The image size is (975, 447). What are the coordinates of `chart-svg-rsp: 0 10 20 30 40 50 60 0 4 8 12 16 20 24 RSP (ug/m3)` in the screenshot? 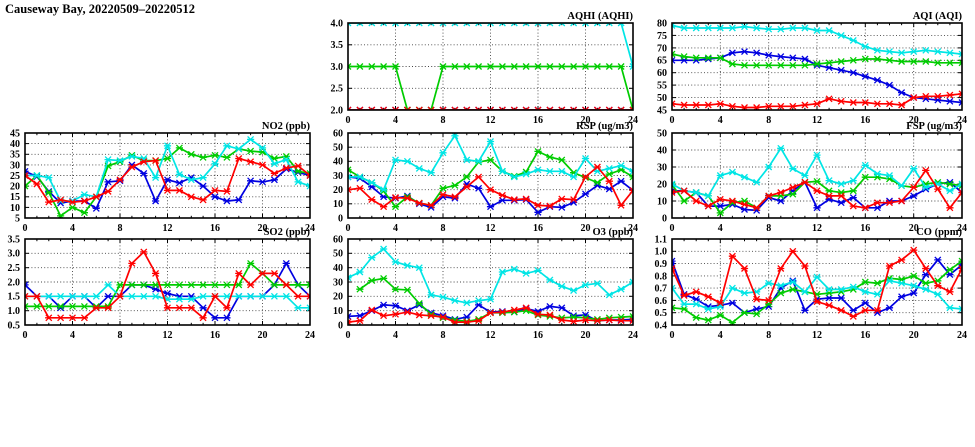 It's located at (485, 177).